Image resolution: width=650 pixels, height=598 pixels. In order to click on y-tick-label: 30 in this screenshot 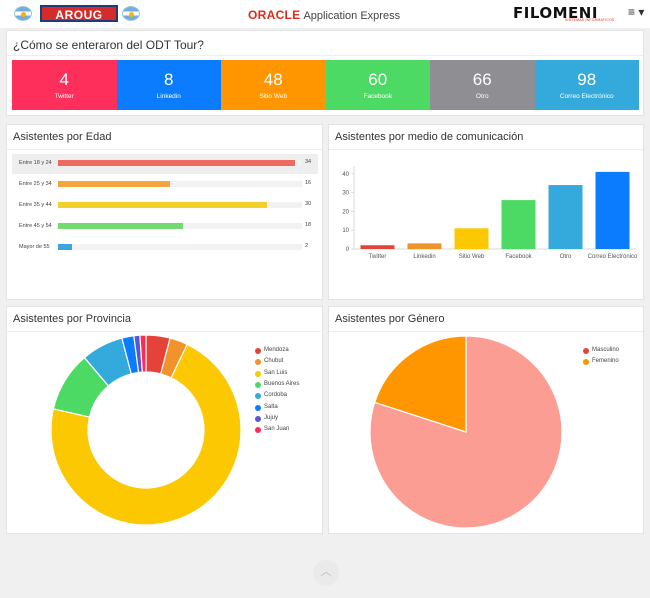, I will do `click(345, 194)`.